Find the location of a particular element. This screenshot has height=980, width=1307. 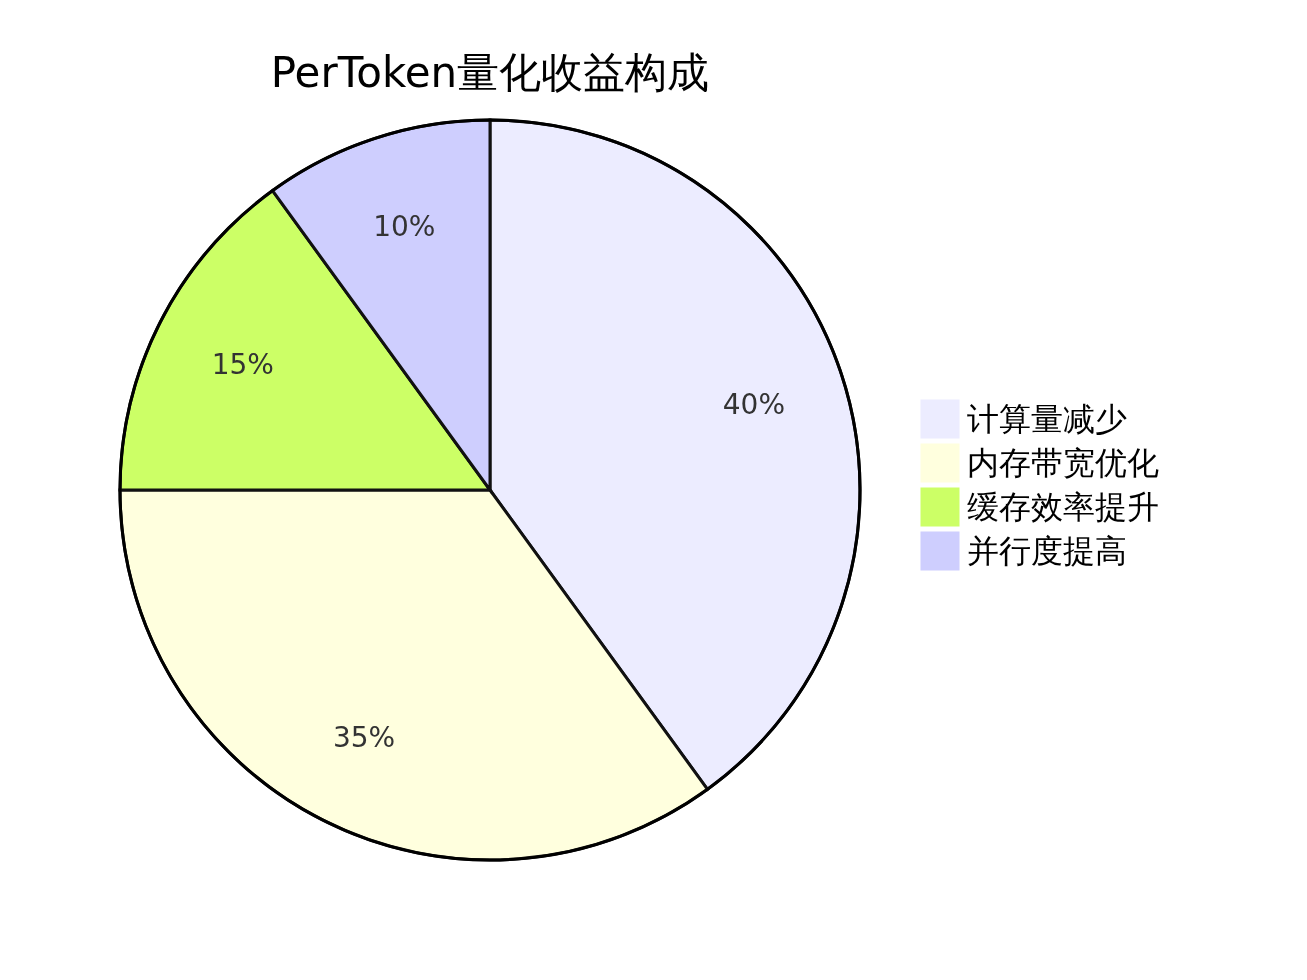

legend-label: 内存带宽优化 is located at coordinates (1063, 463).